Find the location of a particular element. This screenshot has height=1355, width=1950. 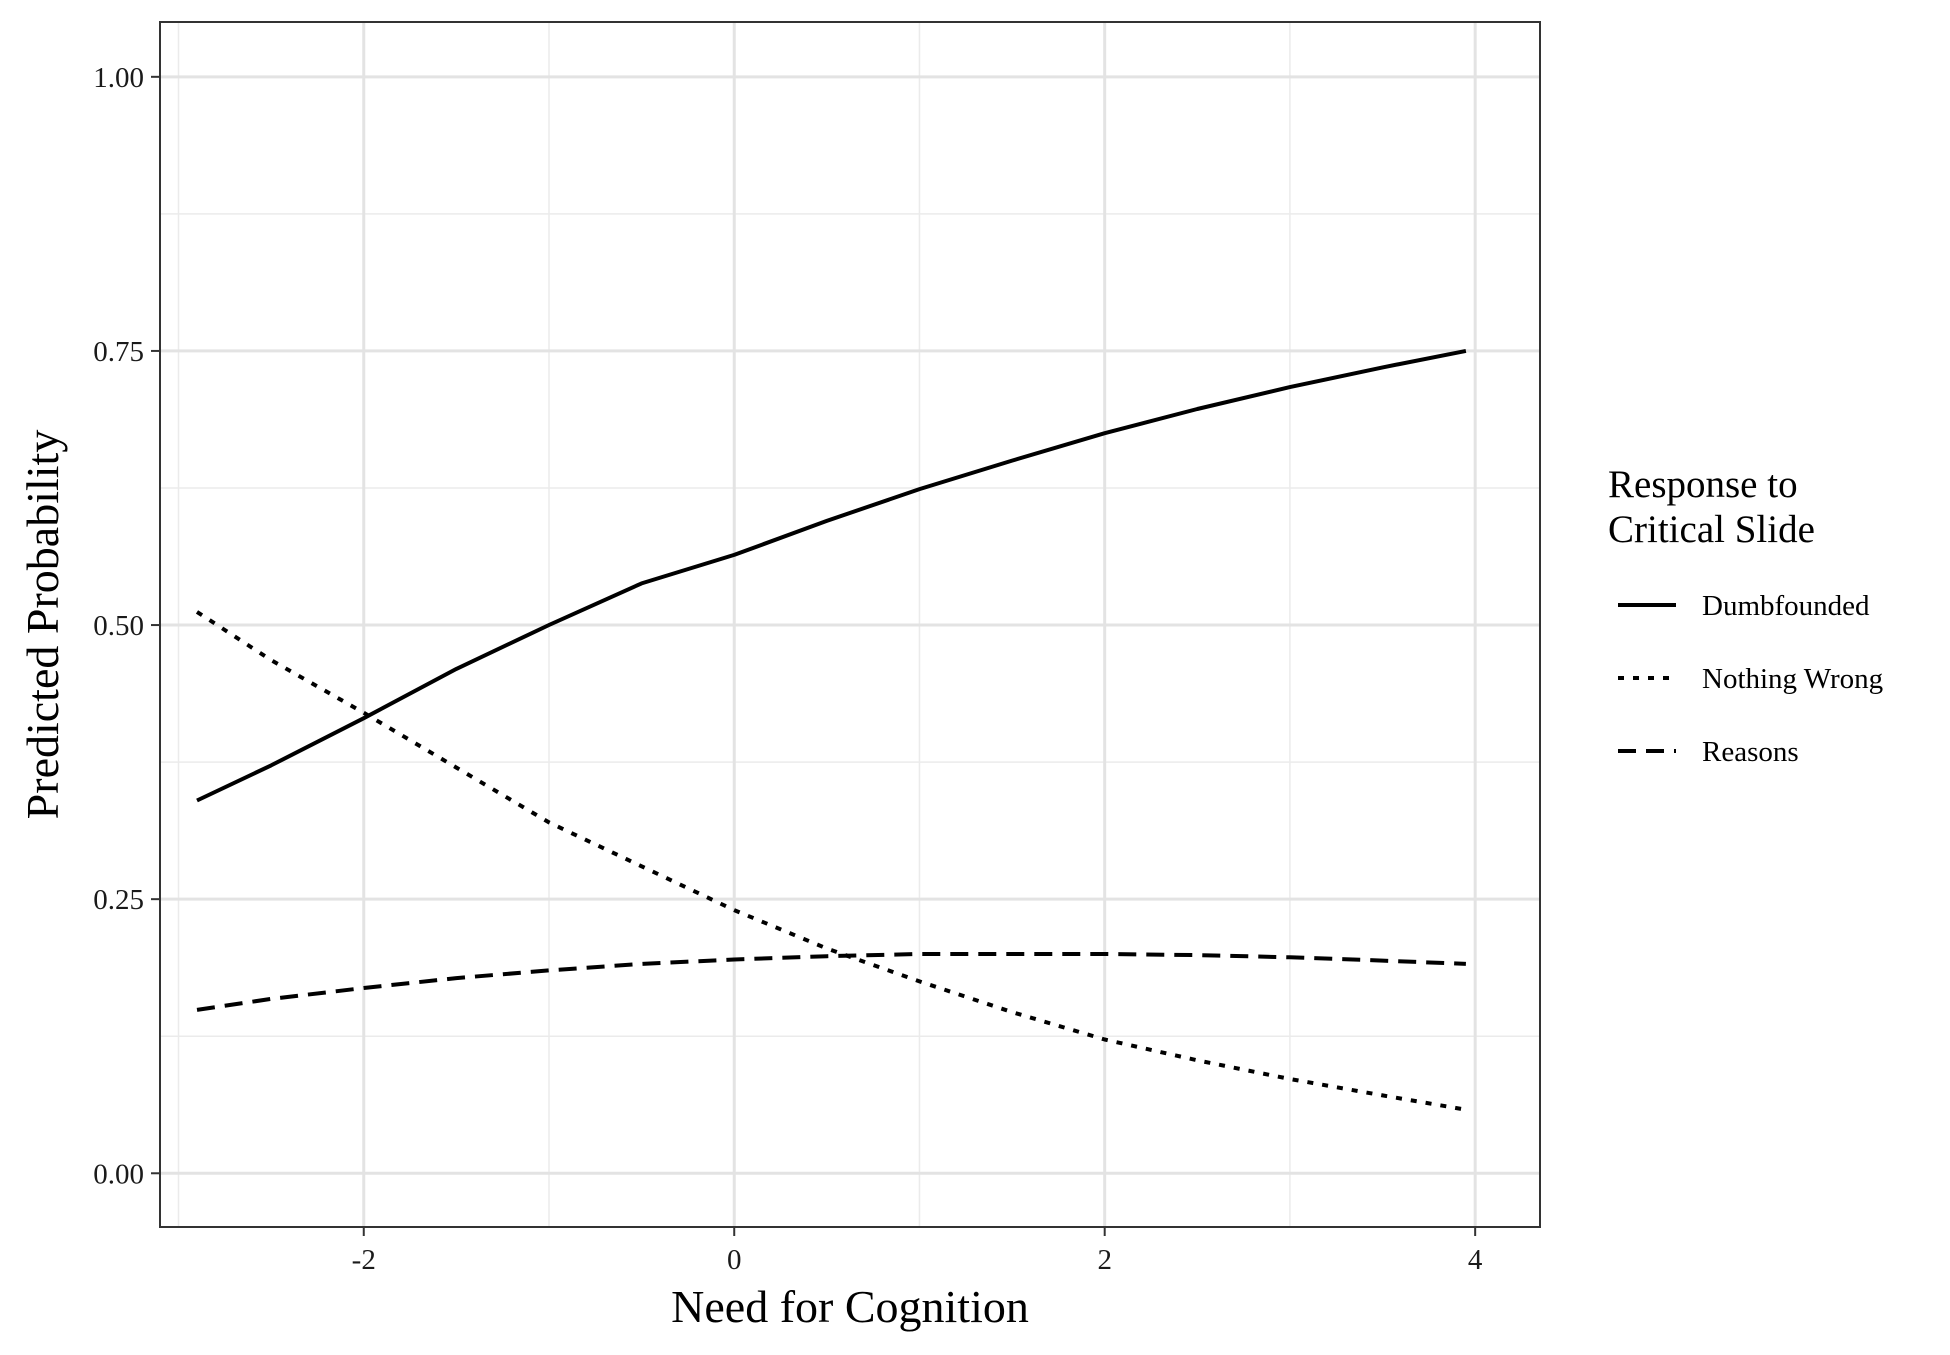

y-tick-label: 1.00 is located at coordinates (118, 78).